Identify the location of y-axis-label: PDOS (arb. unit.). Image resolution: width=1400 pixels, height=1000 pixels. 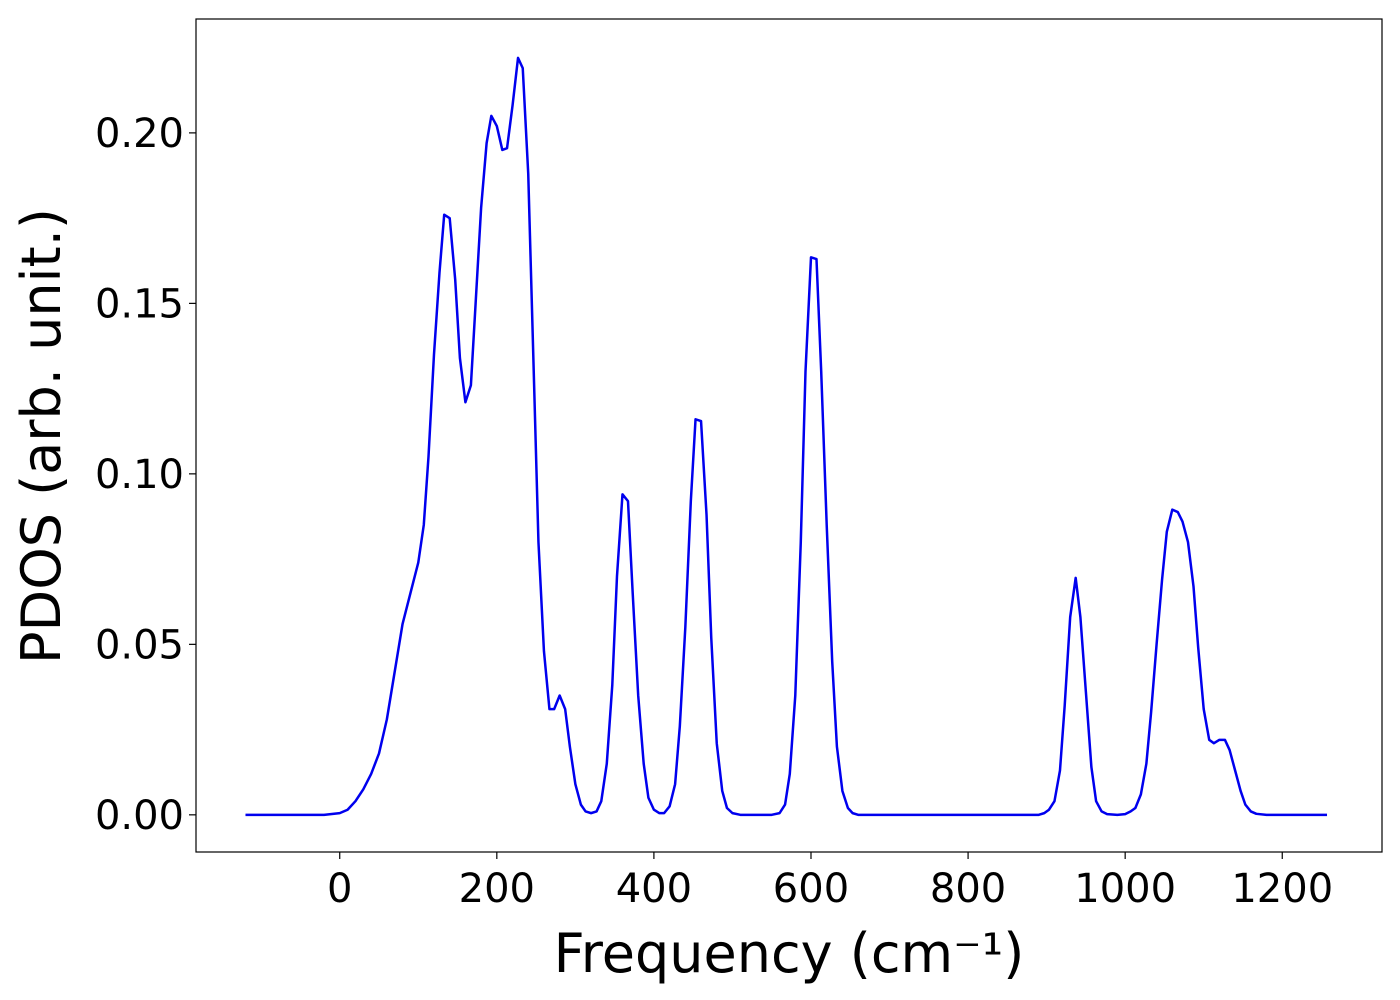
(41, 436).